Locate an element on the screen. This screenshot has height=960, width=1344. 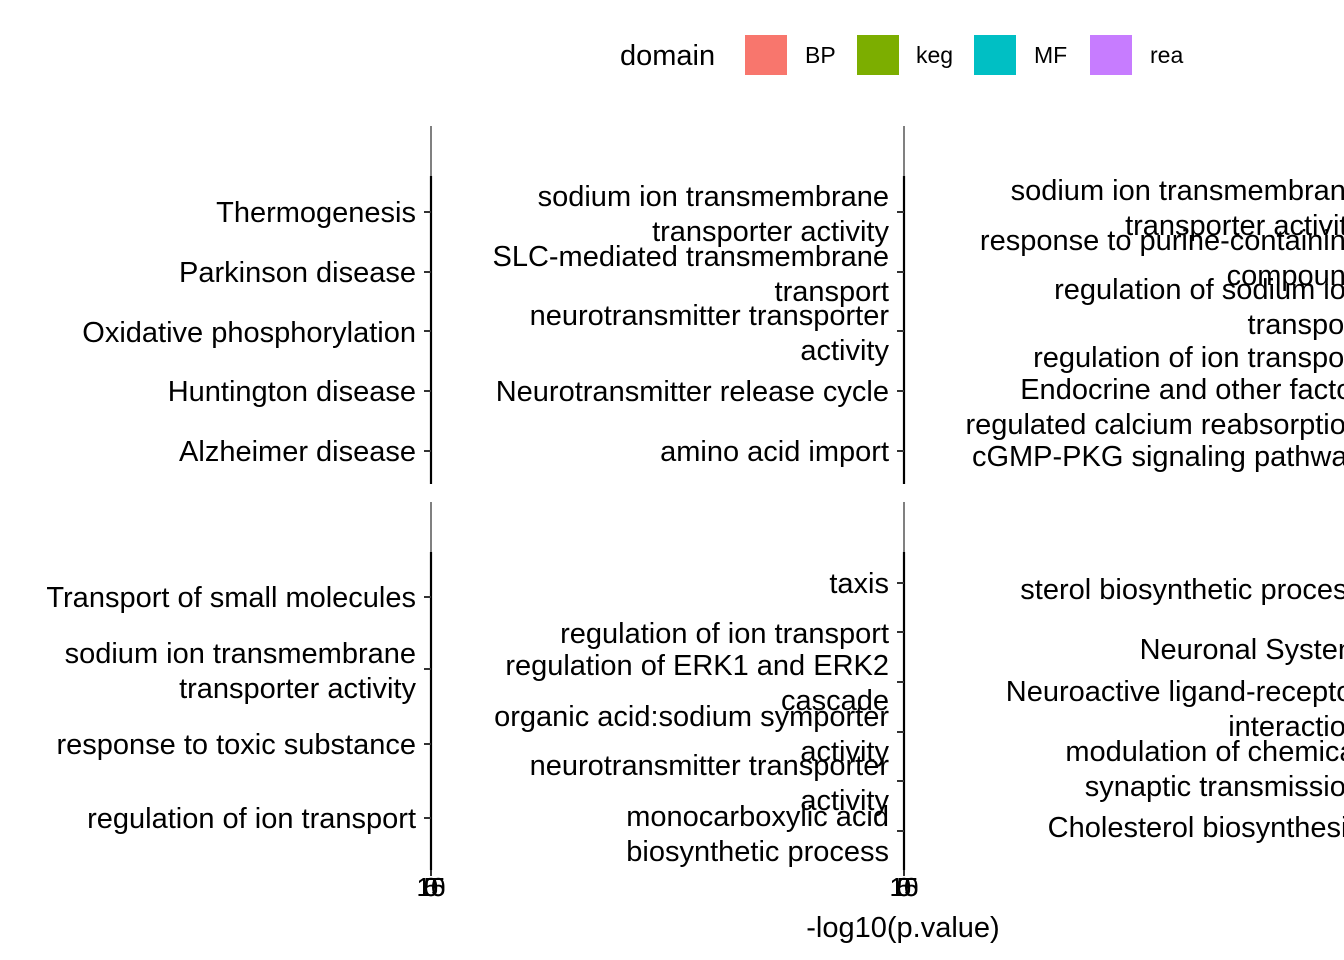
y-tick-label: monocarboxylic acid biosynthetic process is located at coordinates (757, 834).